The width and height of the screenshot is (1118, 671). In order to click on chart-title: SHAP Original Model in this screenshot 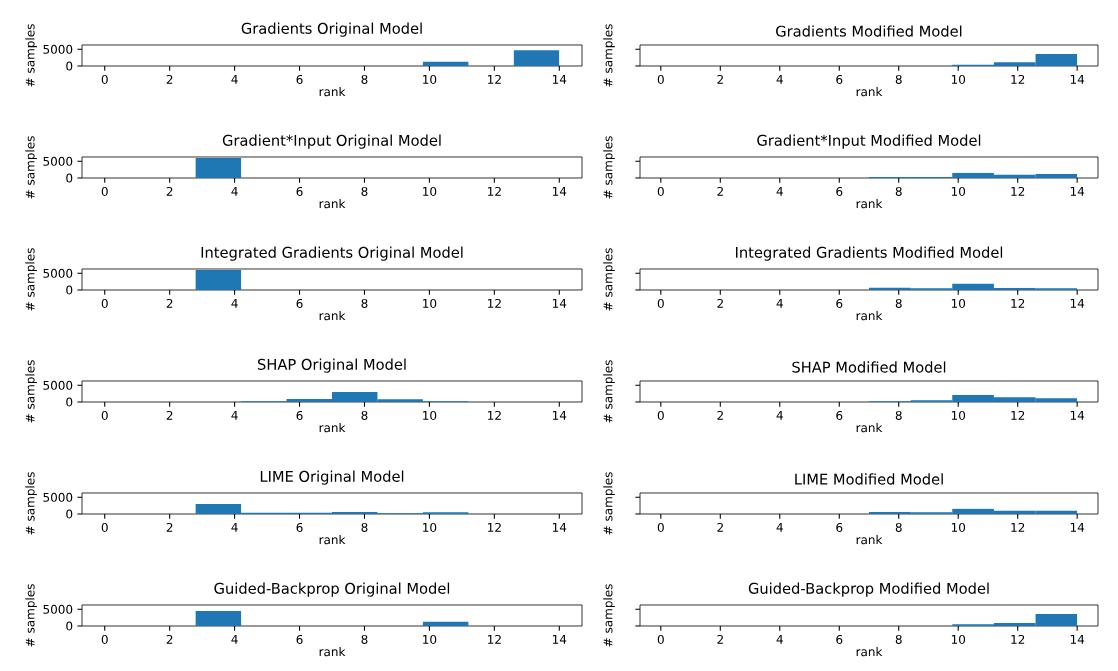, I will do `click(331, 365)`.